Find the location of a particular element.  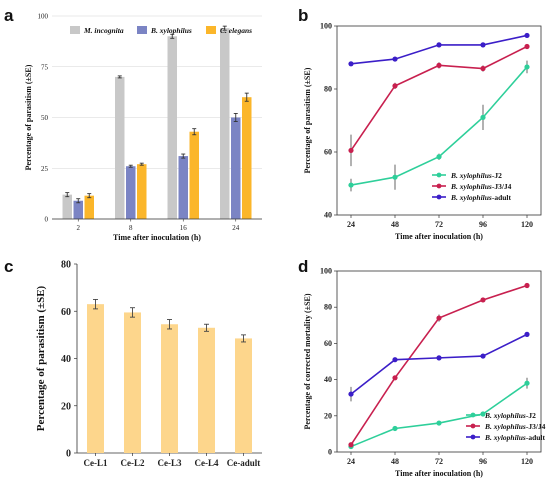

x-tick-label: Ce-L4 is located at coordinates (207, 463).